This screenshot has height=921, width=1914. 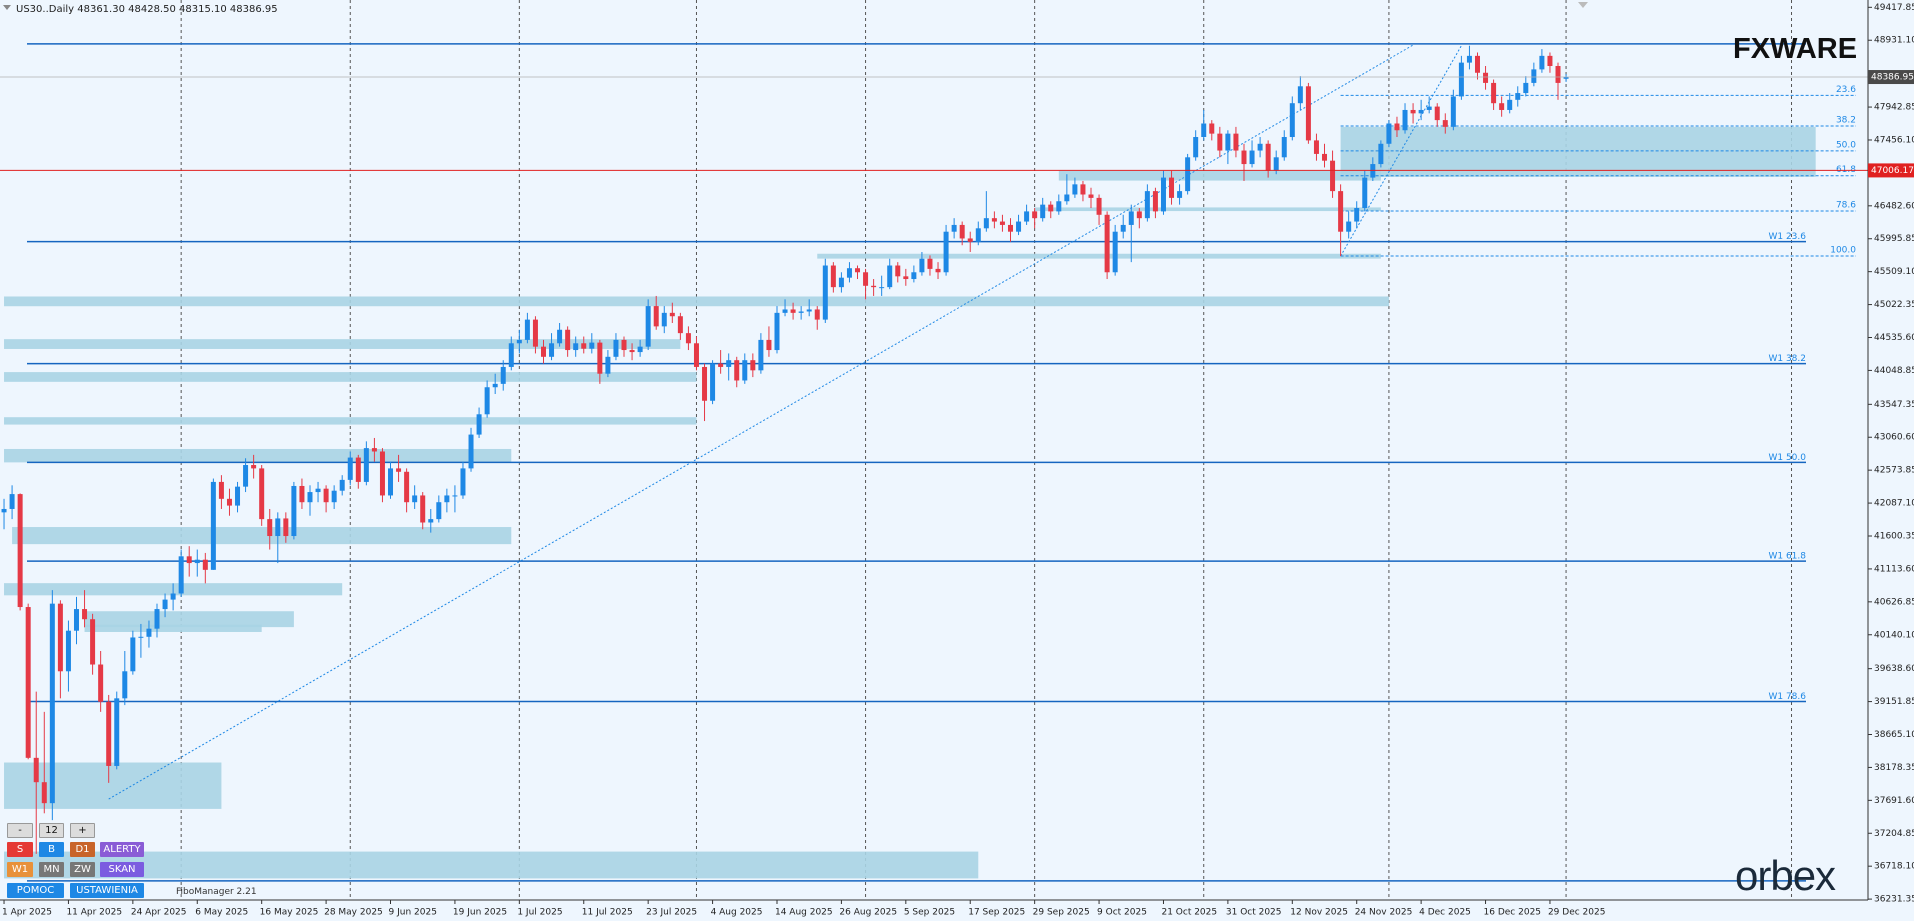 What do you see at coordinates (1894, 41) in the screenshot?
I see `y-tick-label: 48931.10` at bounding box center [1894, 41].